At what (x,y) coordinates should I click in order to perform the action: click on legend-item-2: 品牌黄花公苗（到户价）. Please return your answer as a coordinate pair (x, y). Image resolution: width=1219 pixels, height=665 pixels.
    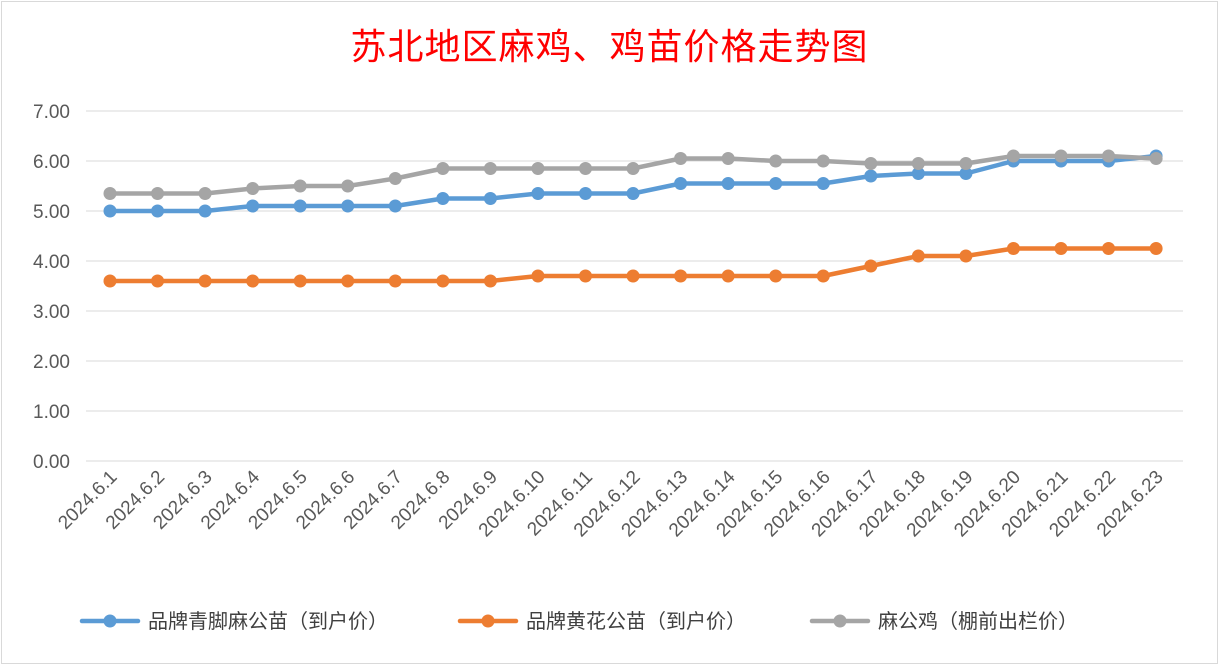
    Looking at the image, I should click on (601, 621).